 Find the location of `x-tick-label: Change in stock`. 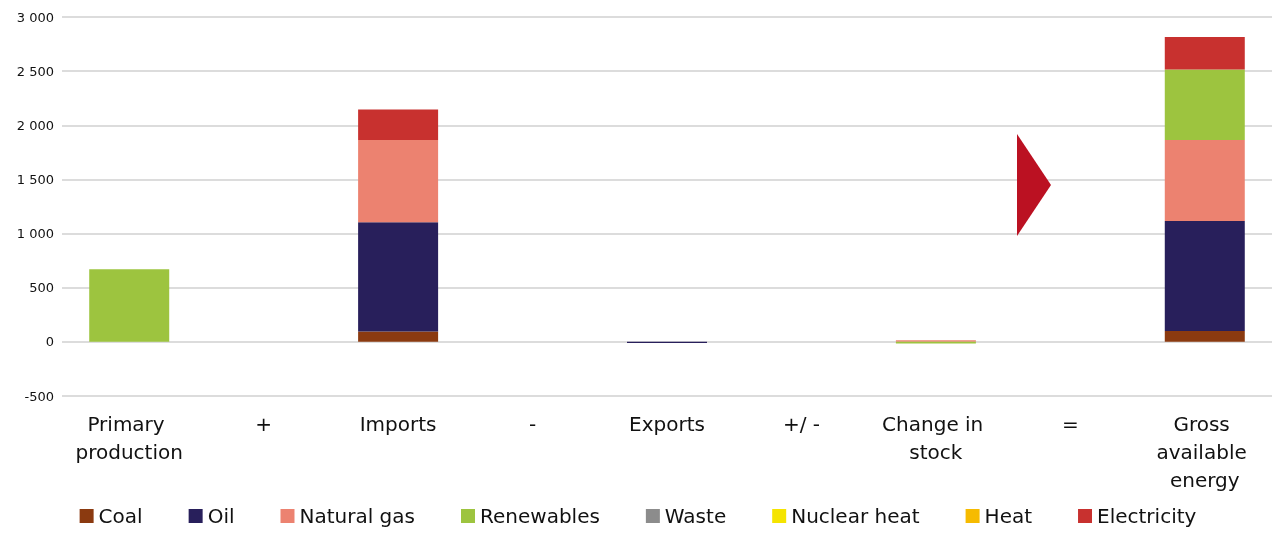

x-tick-label: Change in stock is located at coordinates (936, 438).